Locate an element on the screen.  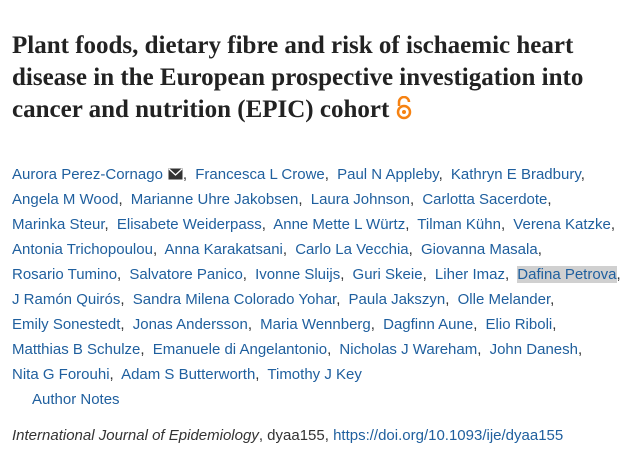
author-link: Nicholas J Wareham is located at coordinates (408, 349).